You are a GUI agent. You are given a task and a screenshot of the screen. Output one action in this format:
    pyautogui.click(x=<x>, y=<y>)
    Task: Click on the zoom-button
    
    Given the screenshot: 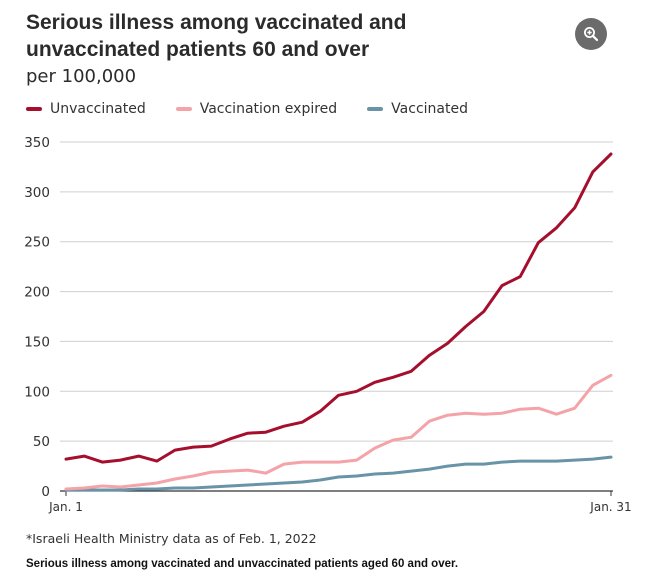 What is the action you would take?
    pyautogui.click(x=591, y=34)
    